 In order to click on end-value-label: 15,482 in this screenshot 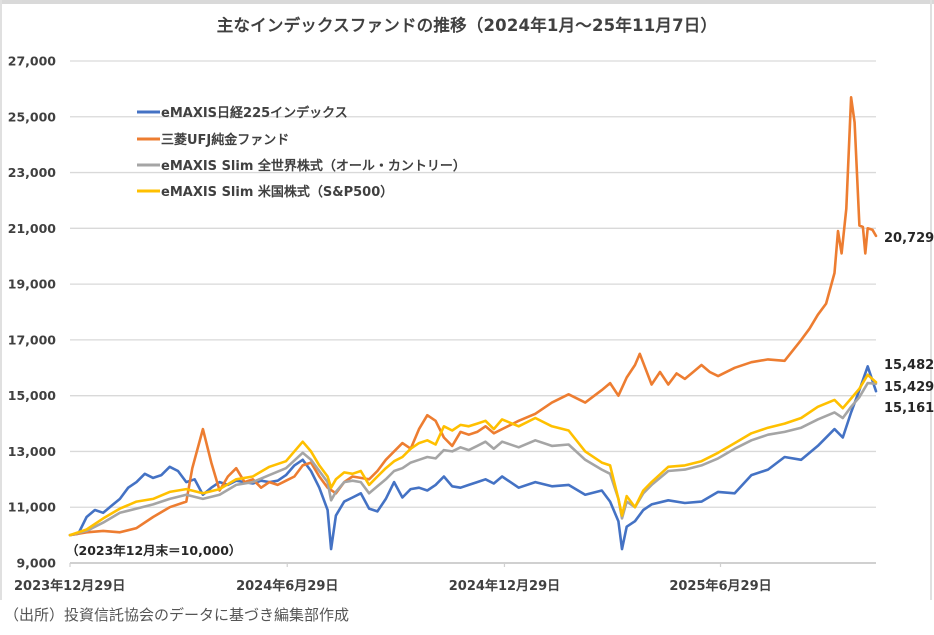, I will do `click(909, 365)`.